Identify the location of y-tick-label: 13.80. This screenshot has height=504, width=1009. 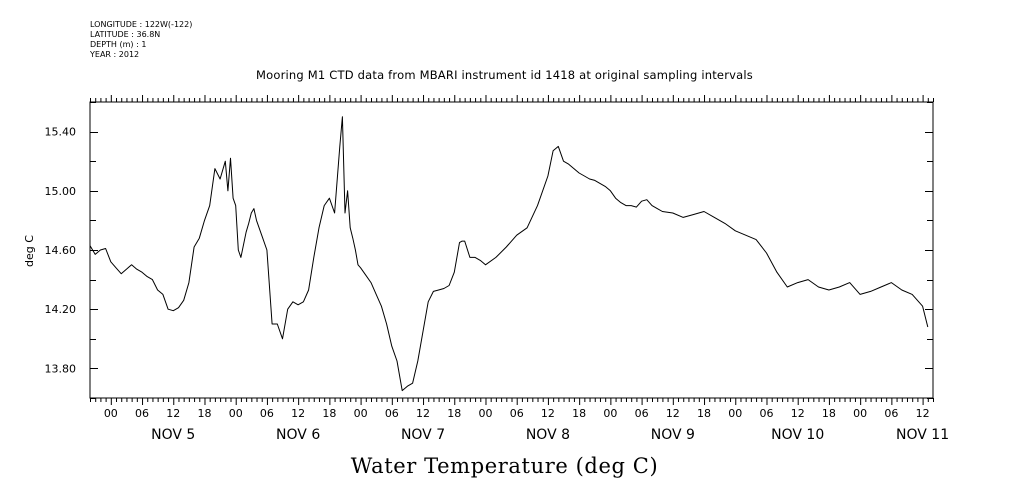
(61, 368).